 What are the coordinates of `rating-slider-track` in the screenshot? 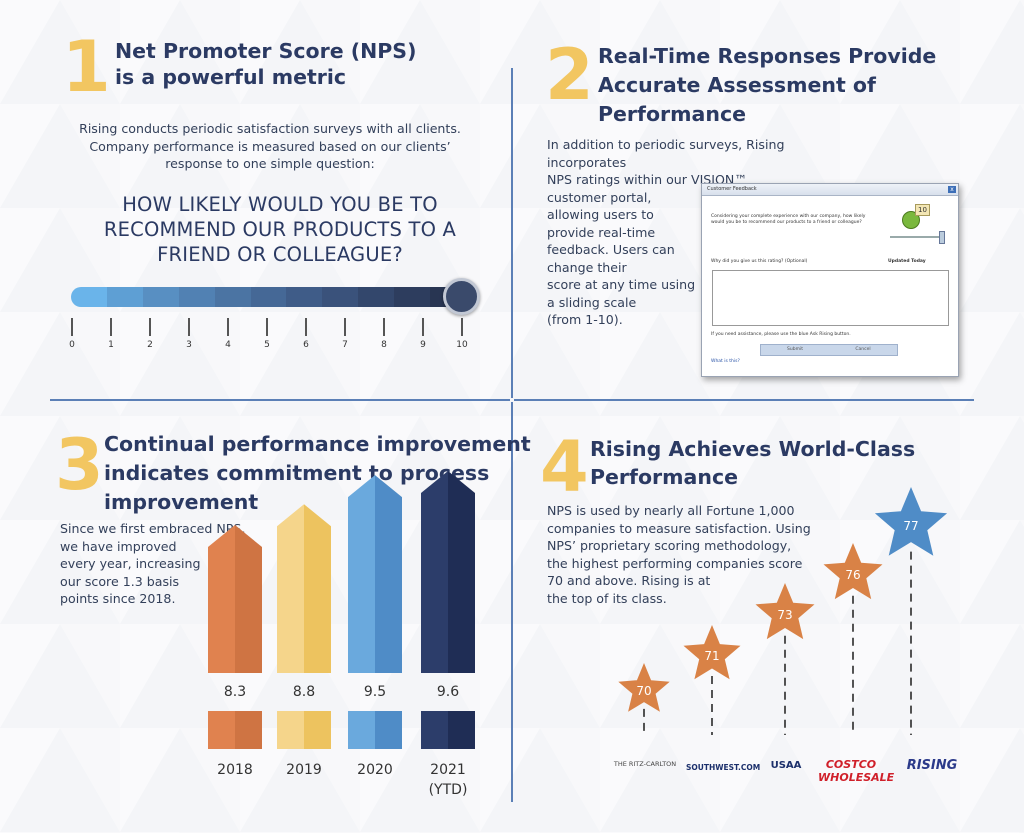 It's located at (916, 237).